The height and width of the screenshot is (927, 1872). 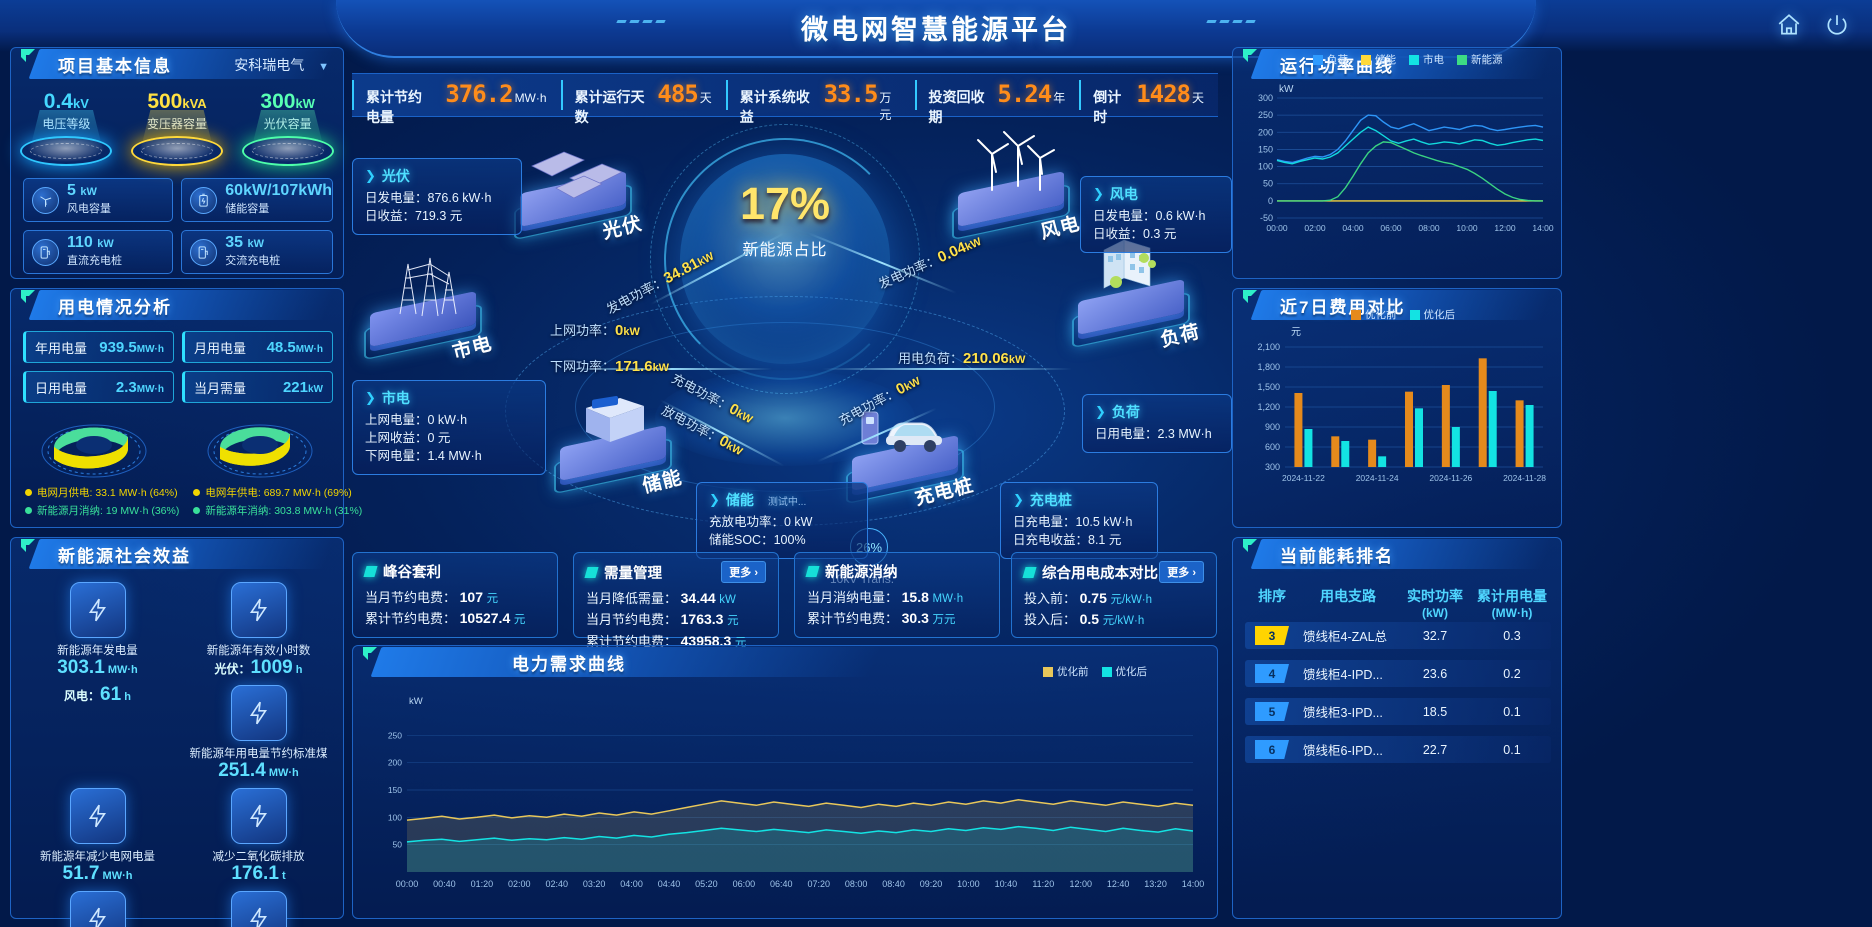 I want to click on capacity-item: 300kW 光伏容量, so click(x=287, y=128).